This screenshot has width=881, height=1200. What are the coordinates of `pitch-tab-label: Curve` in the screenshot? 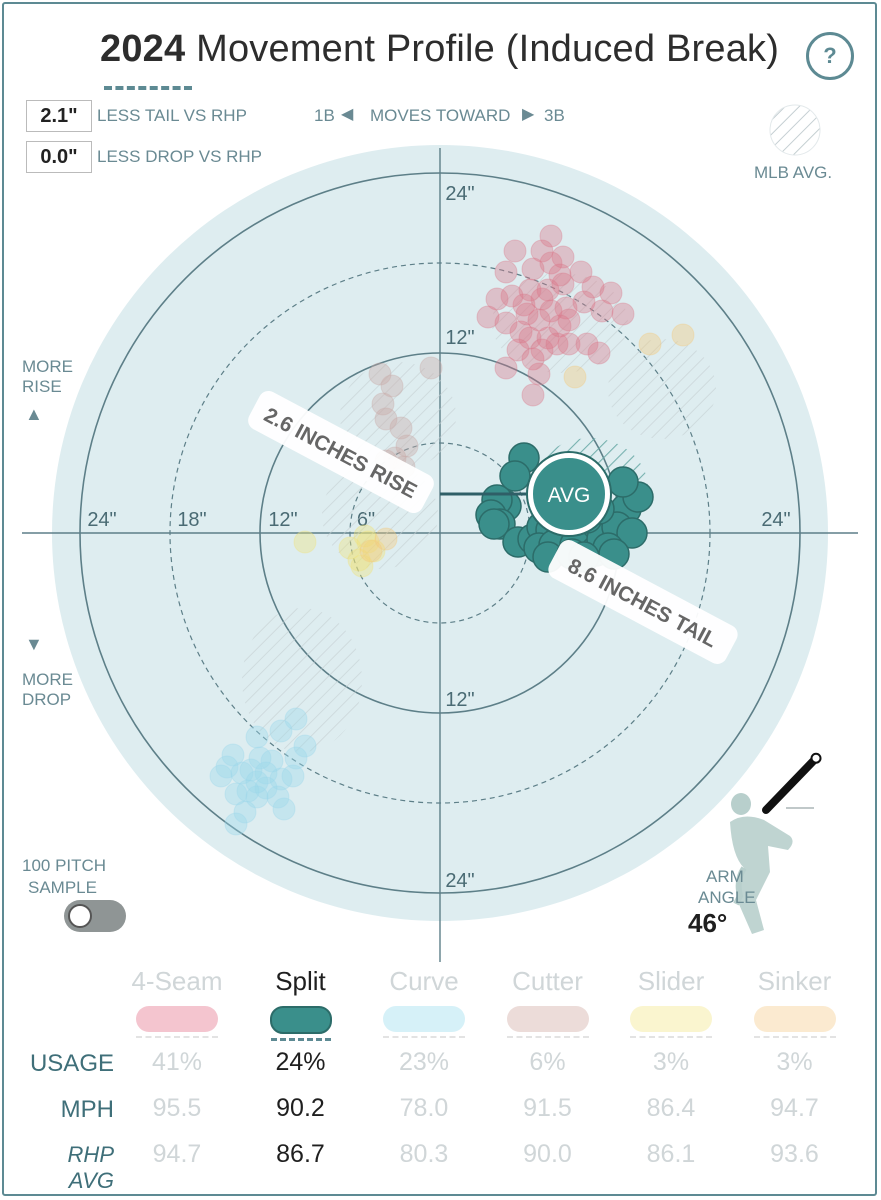 It's located at (424, 981).